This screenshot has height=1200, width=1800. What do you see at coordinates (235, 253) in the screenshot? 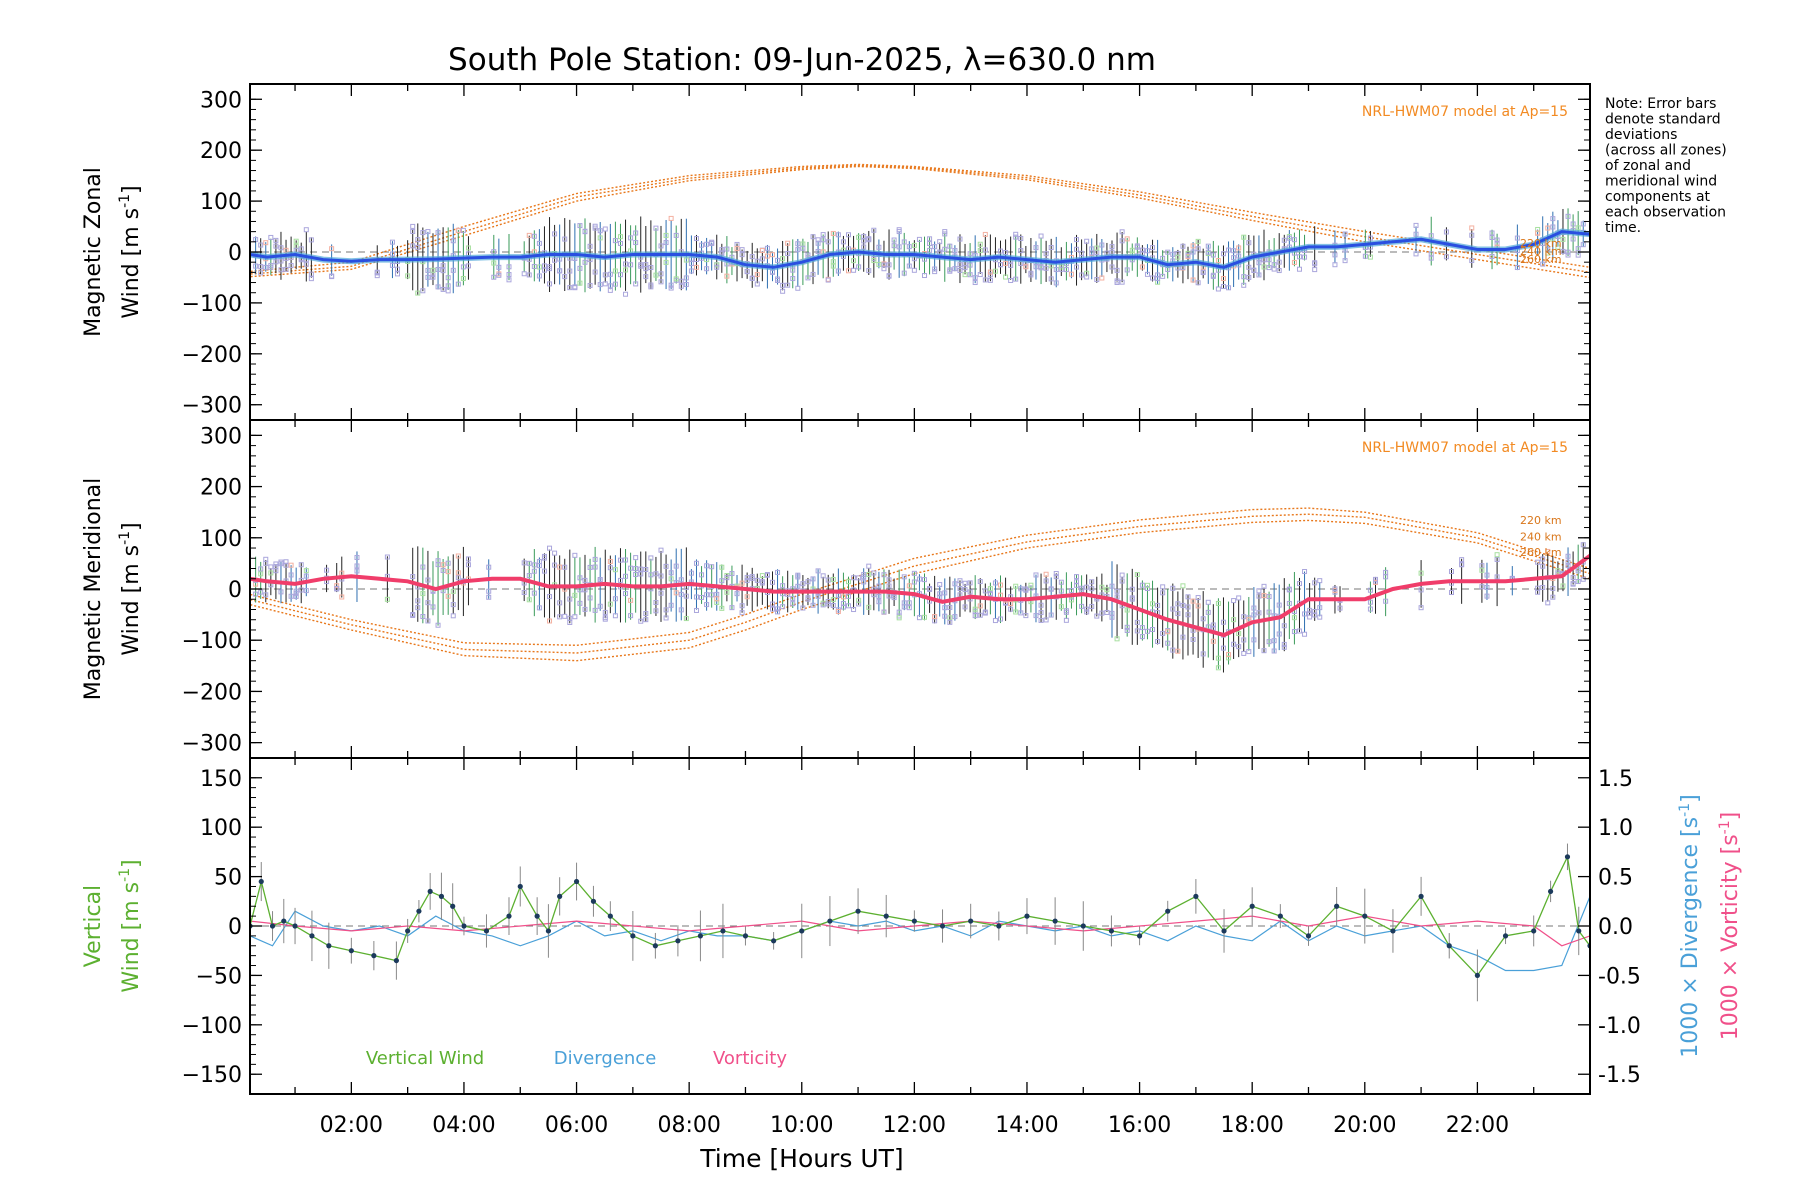
I see `zonal-y-tick-label: 0` at bounding box center [235, 253].